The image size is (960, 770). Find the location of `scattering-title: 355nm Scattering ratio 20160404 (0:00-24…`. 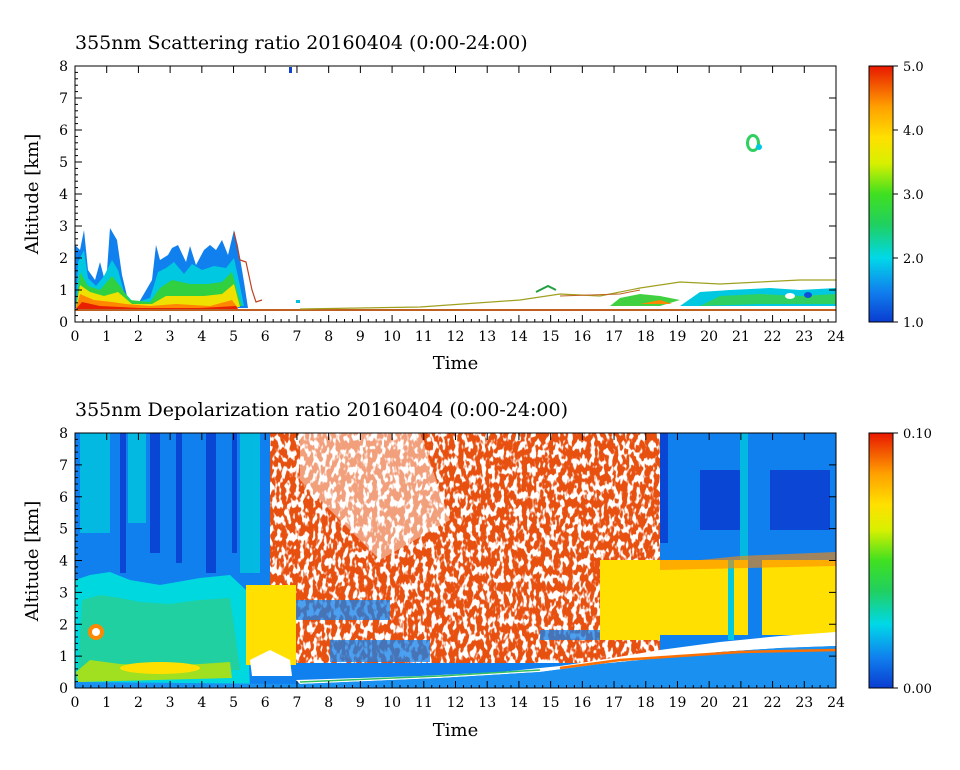

scattering-title: 355nm Scattering ratio 20160404 (0:00-24… is located at coordinates (301, 43).